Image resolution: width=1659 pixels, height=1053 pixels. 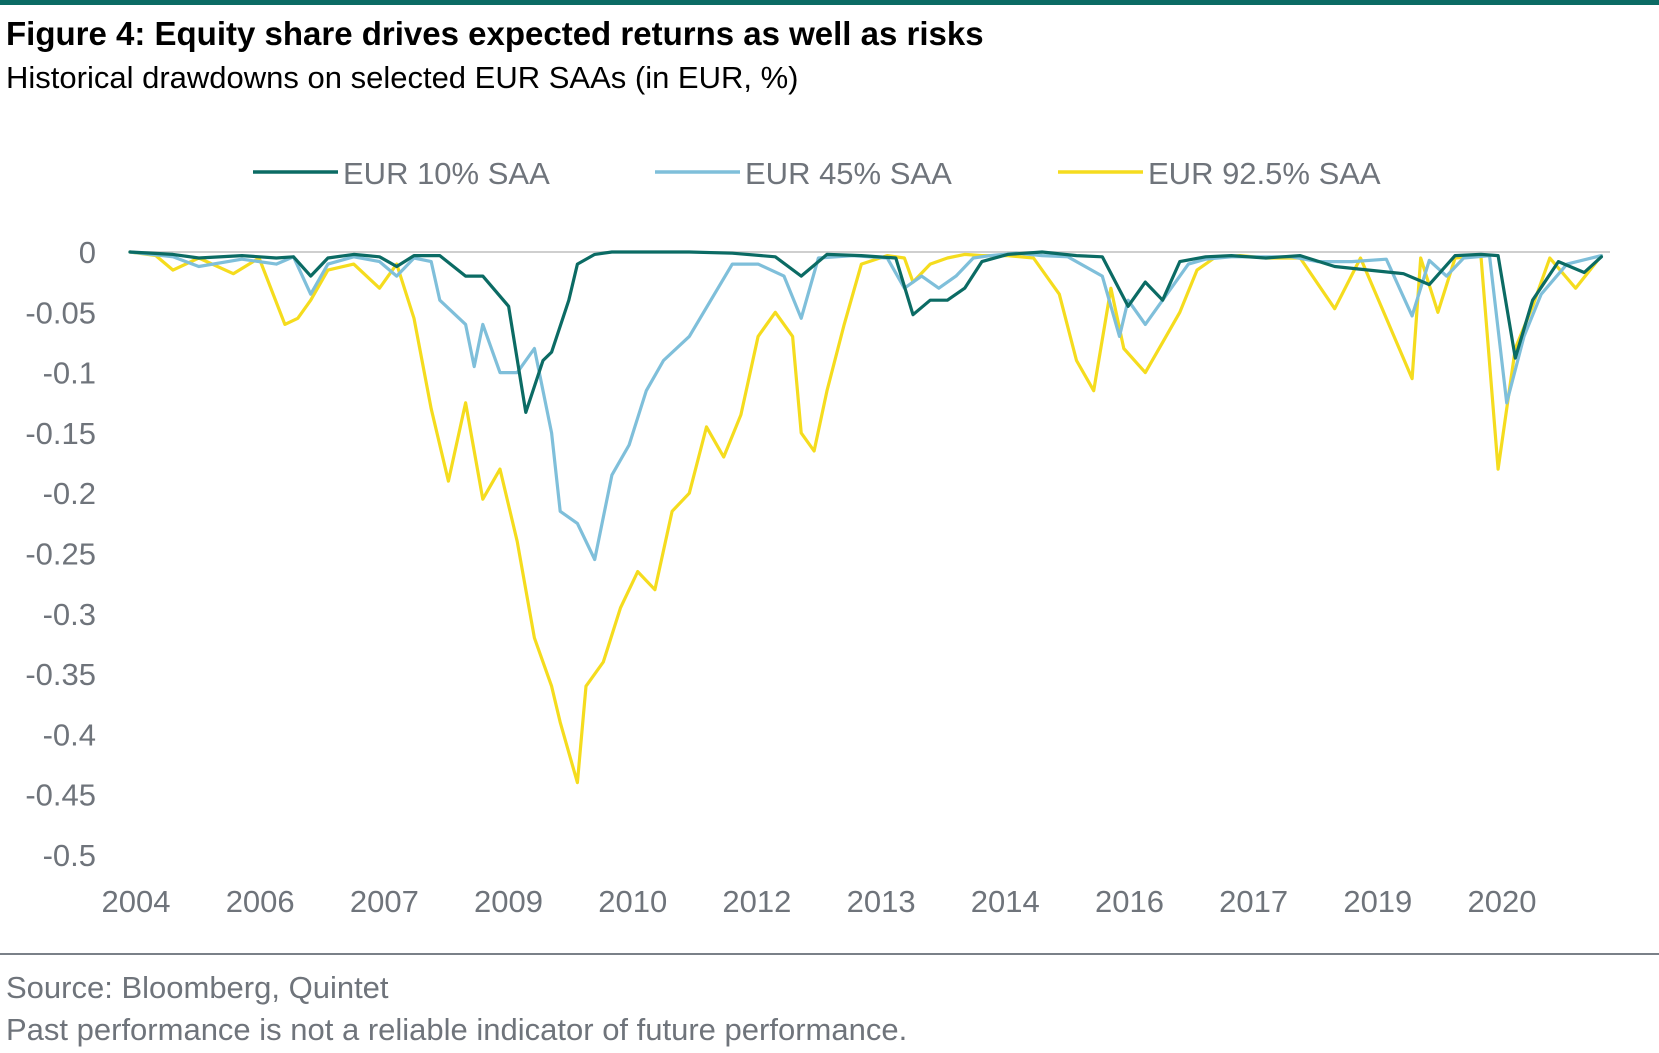 What do you see at coordinates (60, 312) in the screenshot?
I see `y-tick-label: -0.05` at bounding box center [60, 312].